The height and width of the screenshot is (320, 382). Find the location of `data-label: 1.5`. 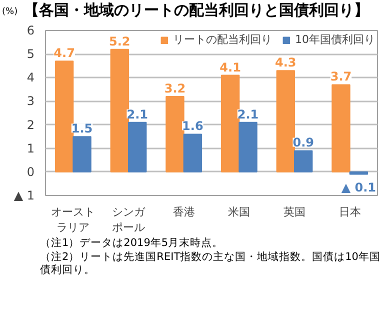

data-label: 1.5 is located at coordinates (82, 129).